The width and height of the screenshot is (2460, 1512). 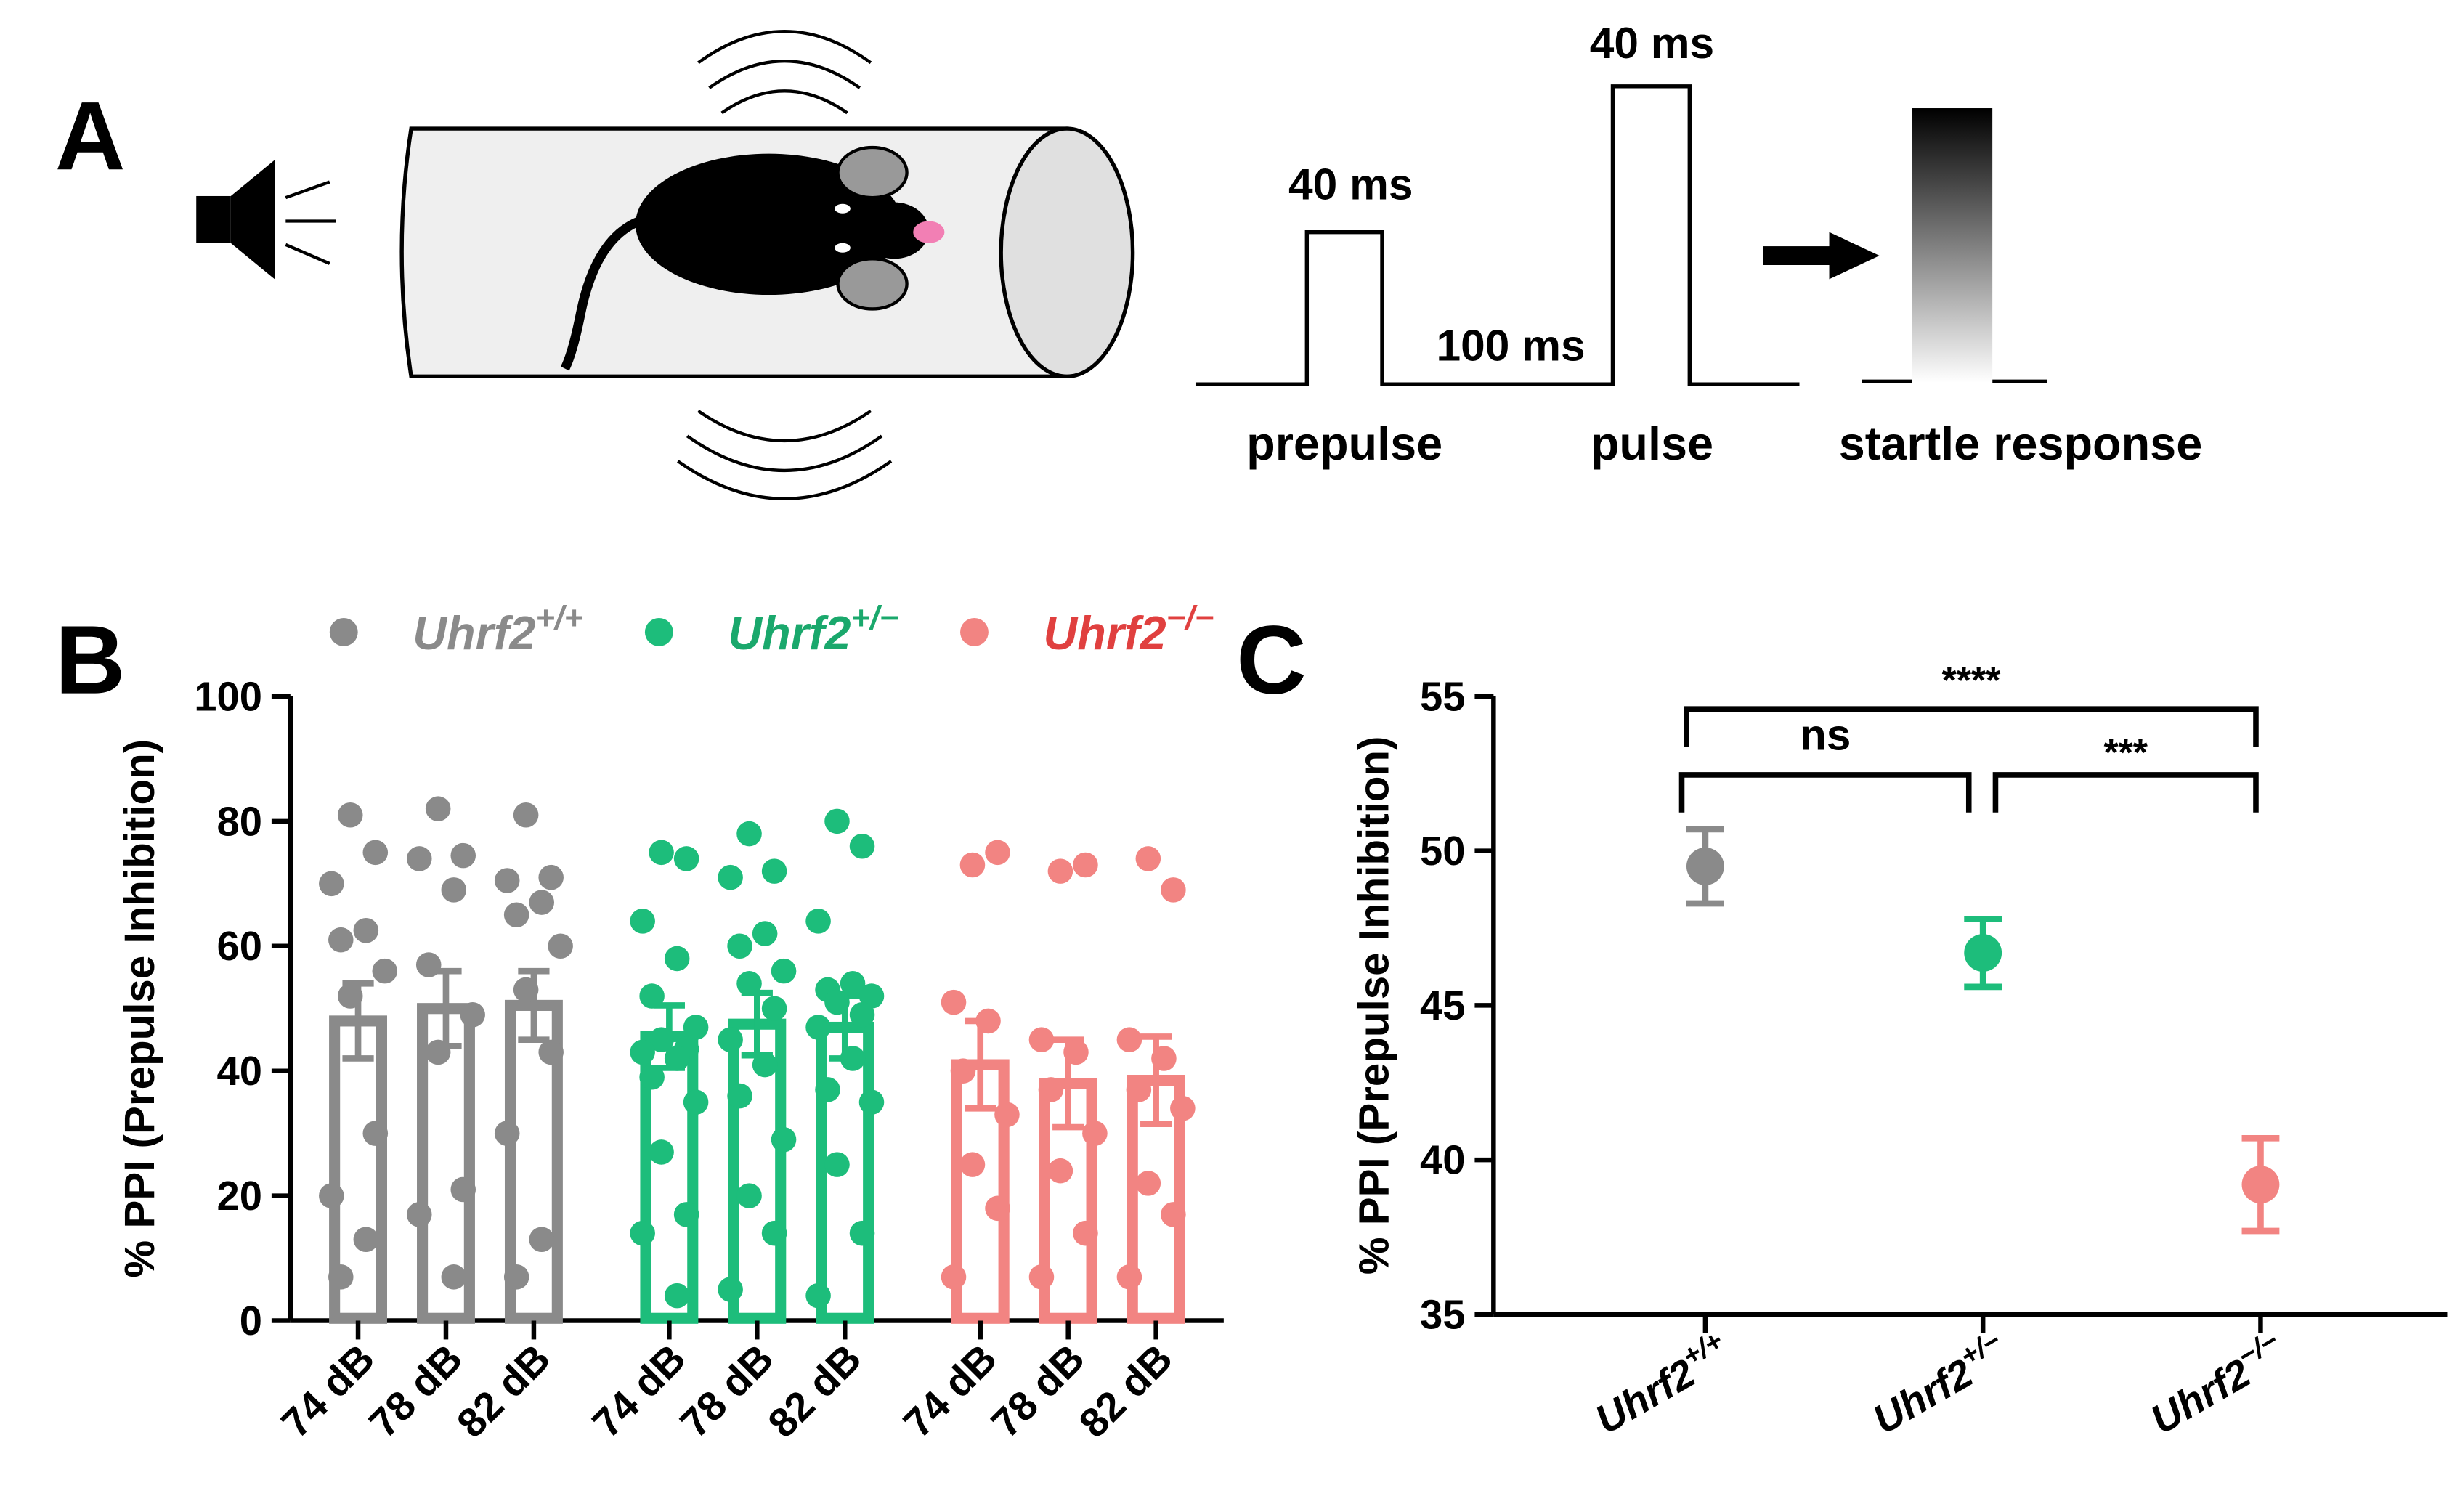 I want to click on y-tick-label: 45, so click(x=1442, y=1005).